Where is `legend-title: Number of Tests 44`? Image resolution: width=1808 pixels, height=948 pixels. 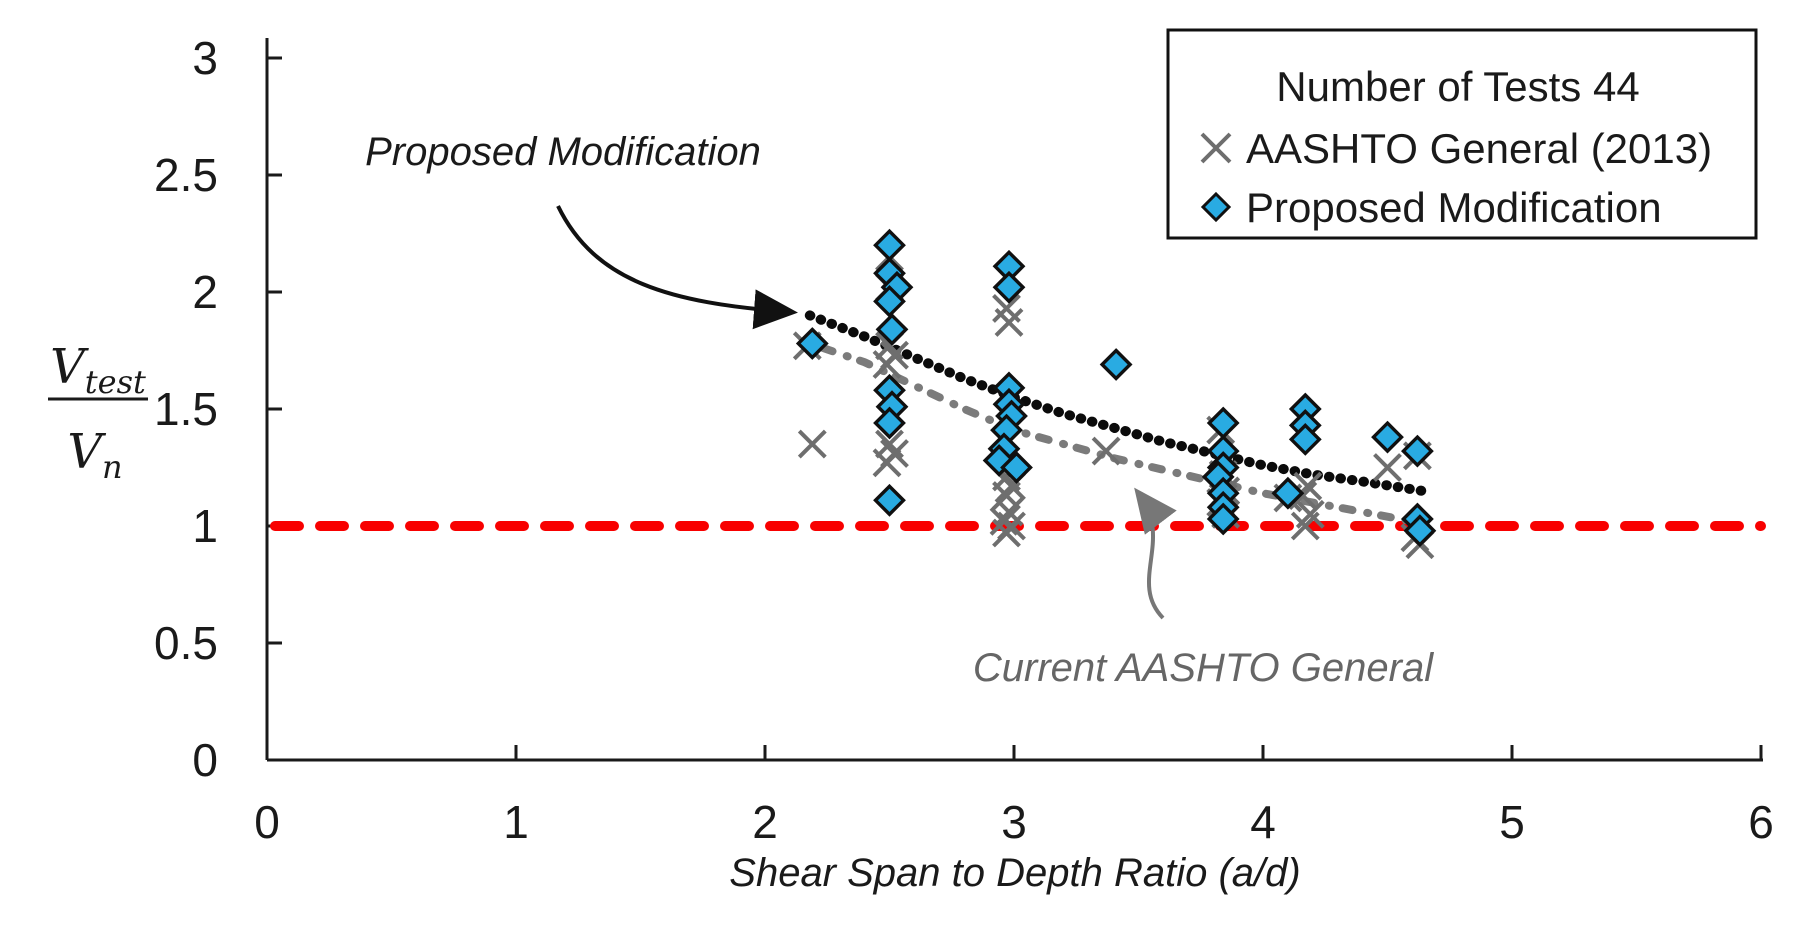 legend-title: Number of Tests 44 is located at coordinates (1457, 86).